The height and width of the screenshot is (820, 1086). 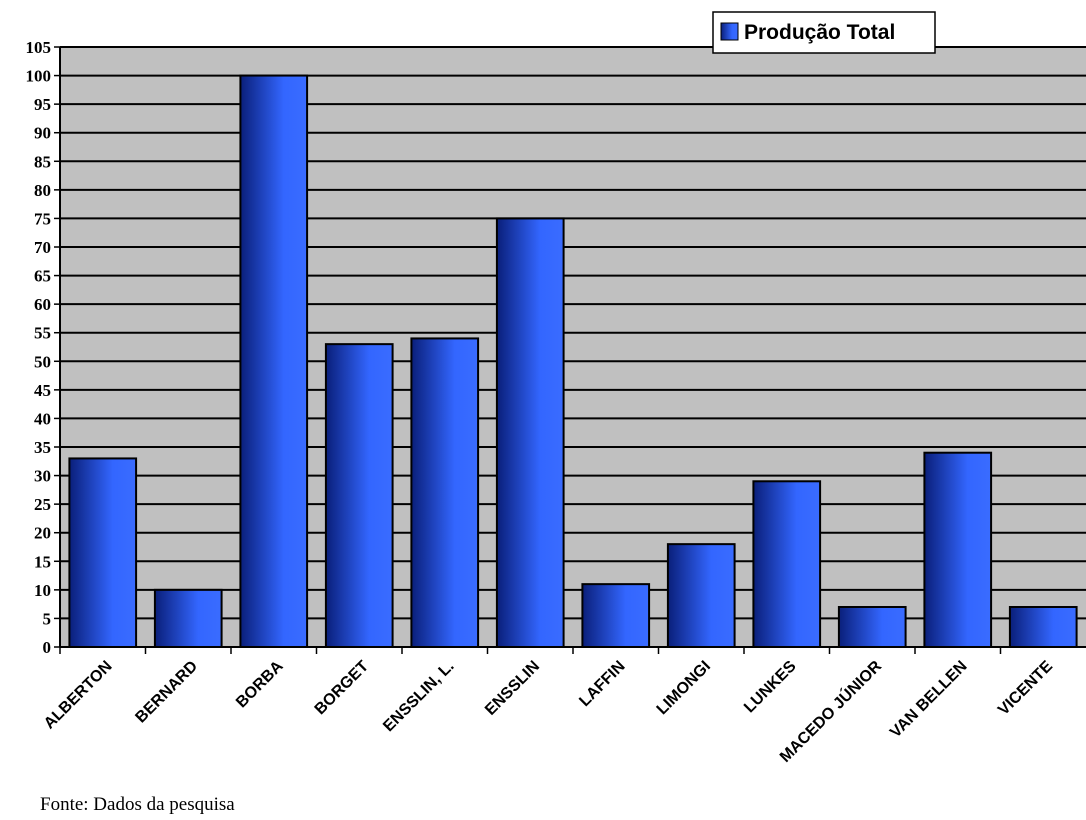 What do you see at coordinates (42, 418) in the screenshot?
I see `y-tick-label: 40` at bounding box center [42, 418].